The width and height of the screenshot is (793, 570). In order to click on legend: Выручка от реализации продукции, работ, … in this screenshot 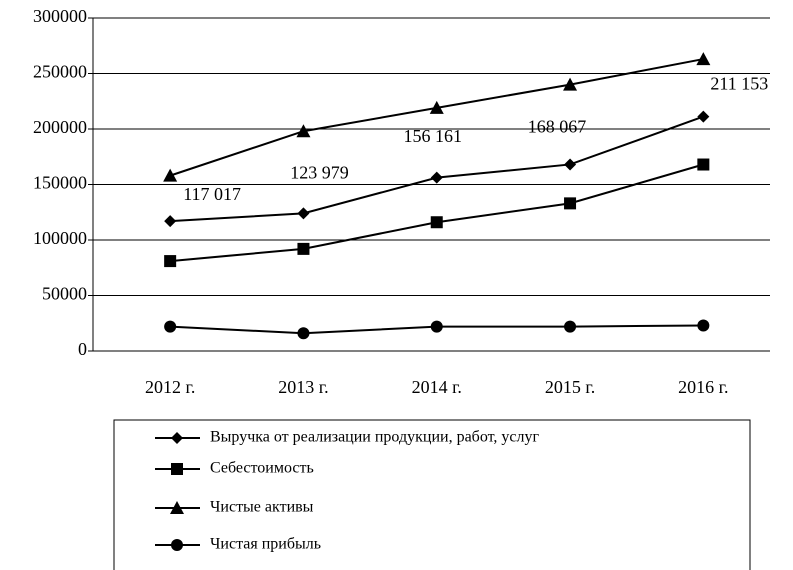, I will do `click(347, 491)`.